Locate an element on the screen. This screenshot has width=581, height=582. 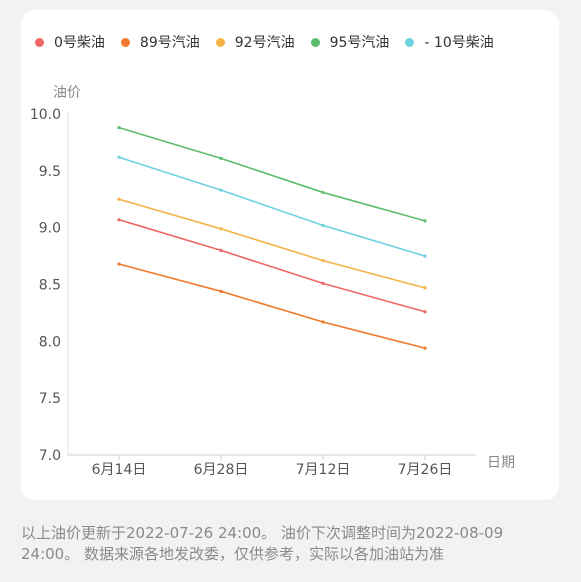
legend-item-1: 89号汽油 is located at coordinates (160, 42).